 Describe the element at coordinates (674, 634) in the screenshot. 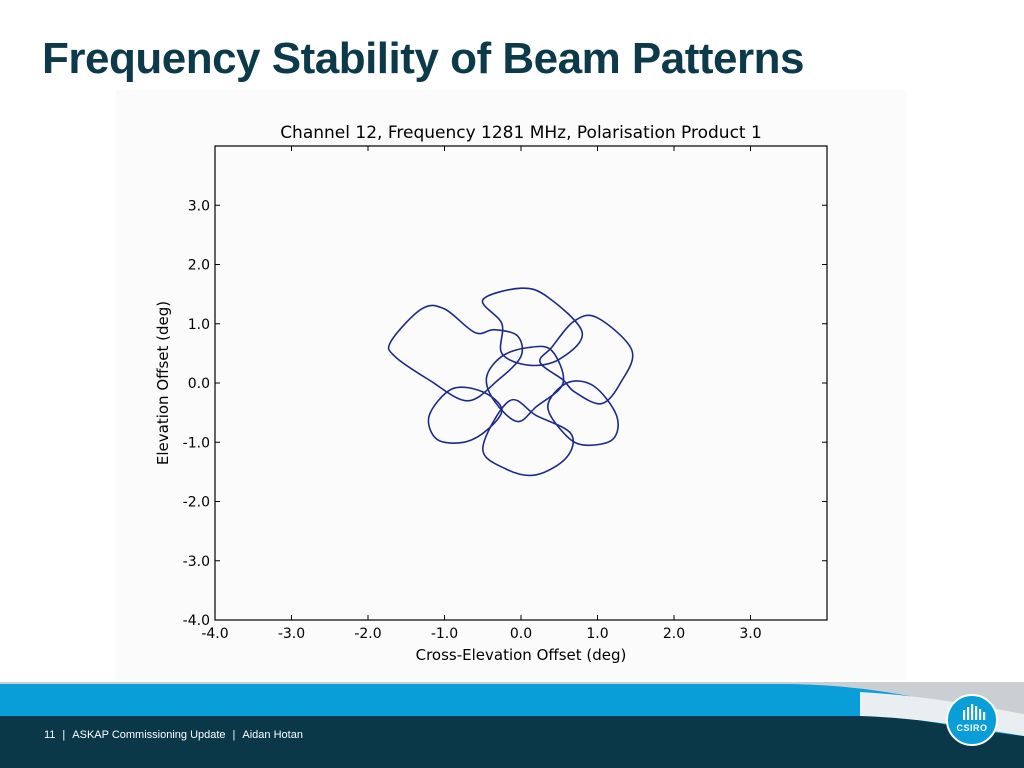

I see `x-tick-label: 2.0` at that location.